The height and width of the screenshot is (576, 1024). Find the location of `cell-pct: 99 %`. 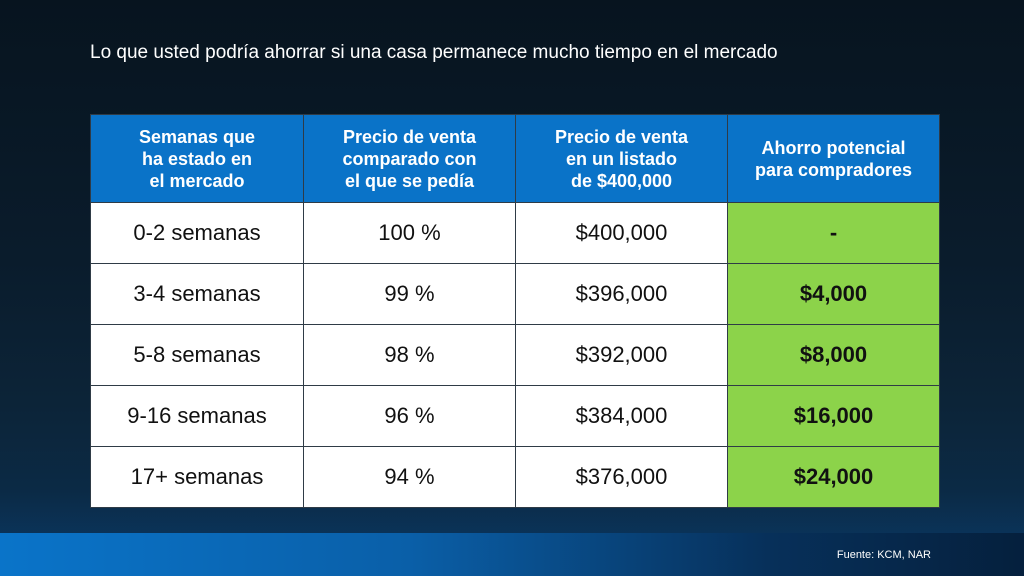

cell-pct: 99 % is located at coordinates (409, 294).